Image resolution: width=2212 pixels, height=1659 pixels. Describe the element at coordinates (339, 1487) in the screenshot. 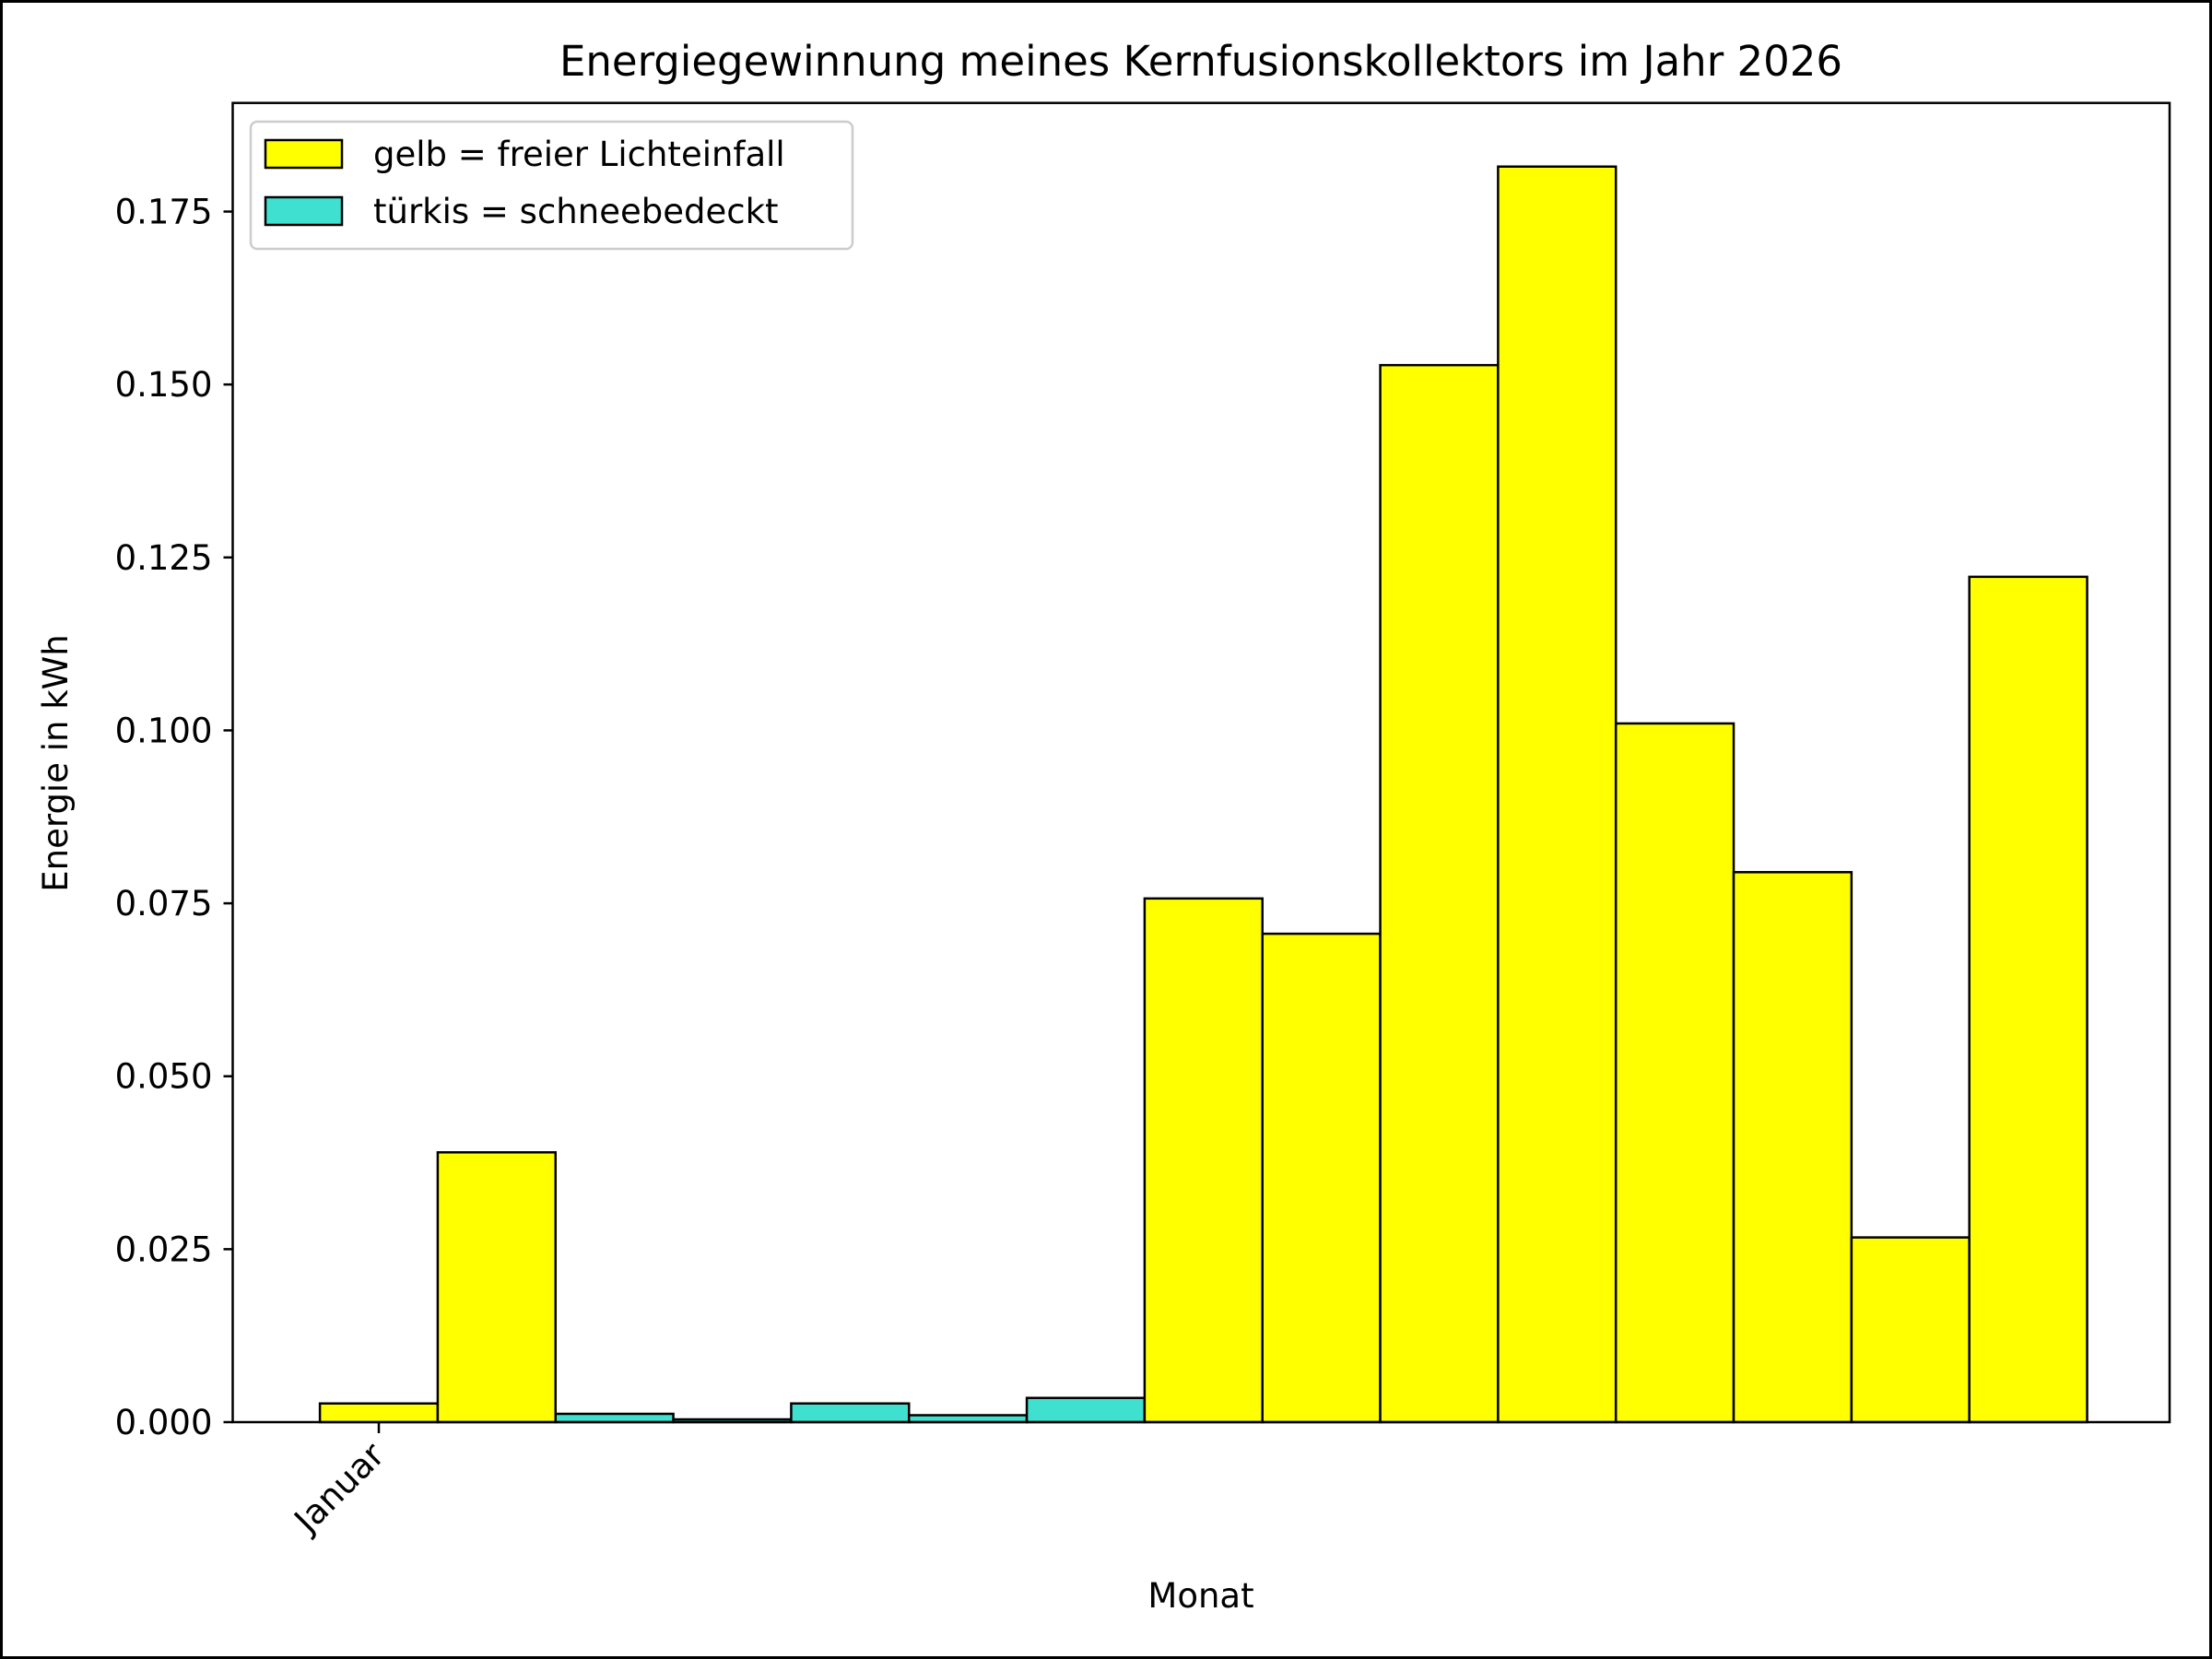

I see `x-tick-label: Januar` at that location.